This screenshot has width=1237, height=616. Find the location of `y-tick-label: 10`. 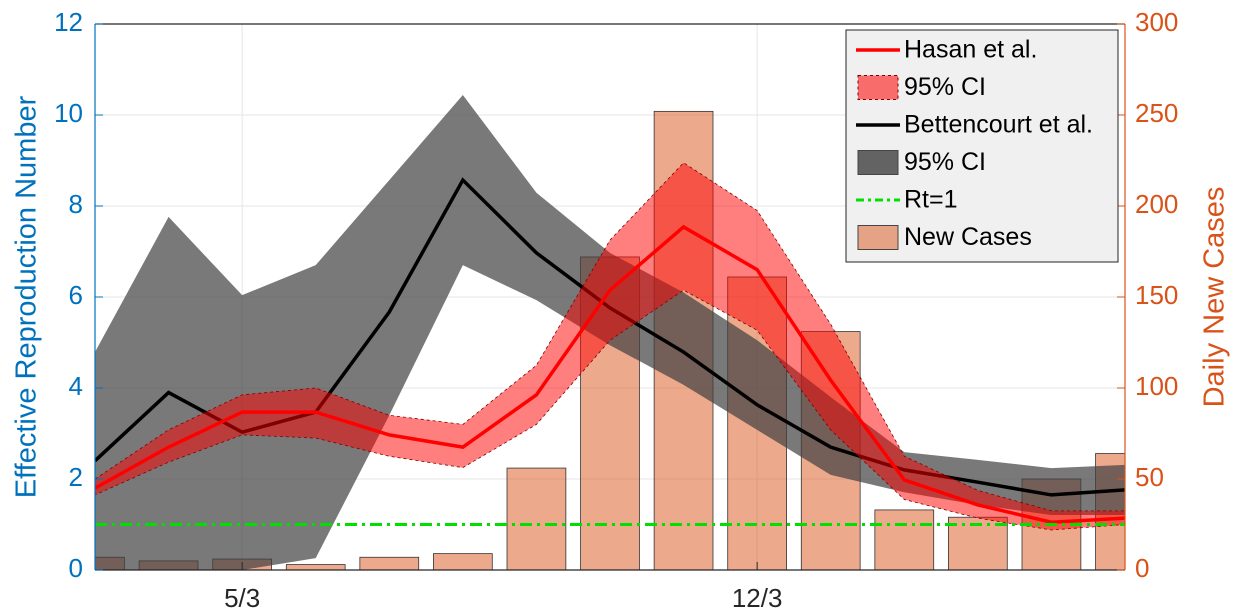

y-tick-label: 10 is located at coordinates (68, 113).